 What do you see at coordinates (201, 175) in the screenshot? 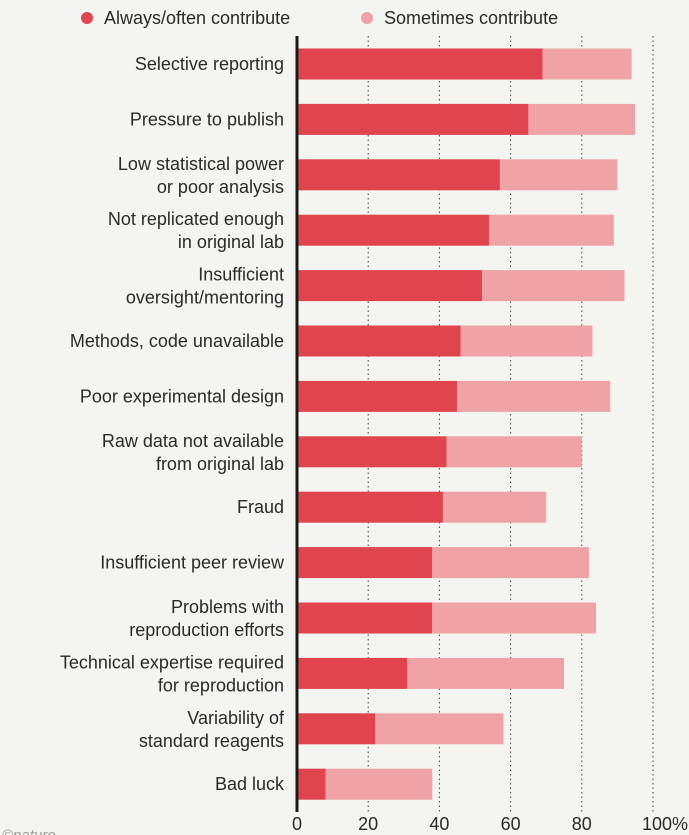
I see `category-label-3: Low statistical power or poor analysis` at bounding box center [201, 175].